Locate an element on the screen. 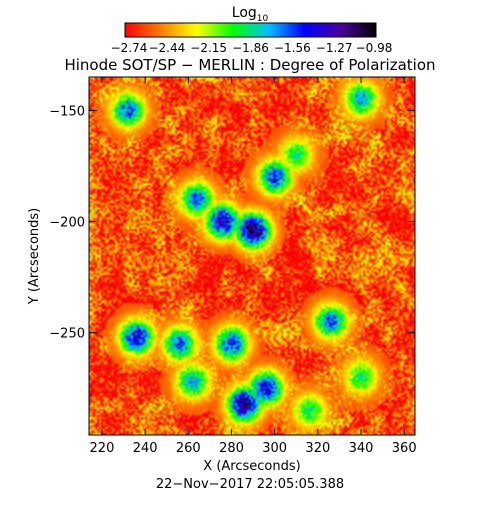 Image resolution: width=501 pixels, height=512 pixels. colorbar-tick-label: −1.86 is located at coordinates (250, 48).